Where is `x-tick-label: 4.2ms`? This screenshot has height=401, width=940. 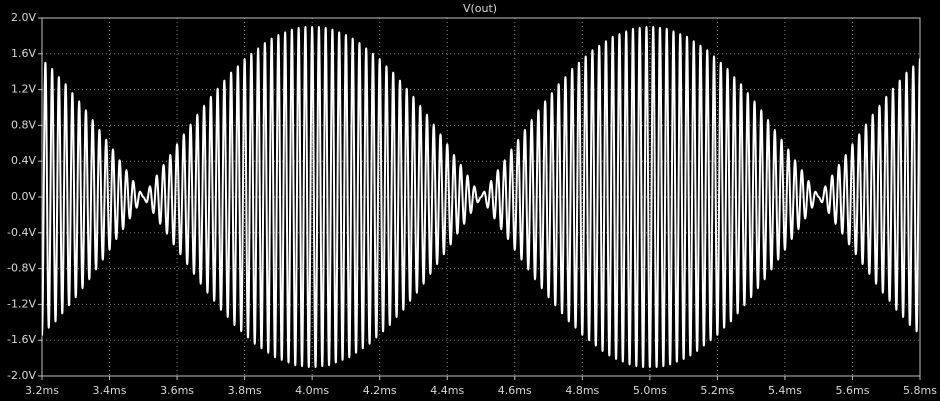
x-tick-label: 4.2ms is located at coordinates (380, 390).